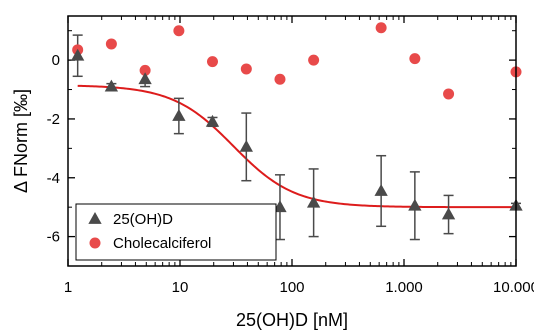 This screenshot has width=534, height=334. What do you see at coordinates (56, 60) in the screenshot?
I see `y-tick-label: 0` at bounding box center [56, 60].